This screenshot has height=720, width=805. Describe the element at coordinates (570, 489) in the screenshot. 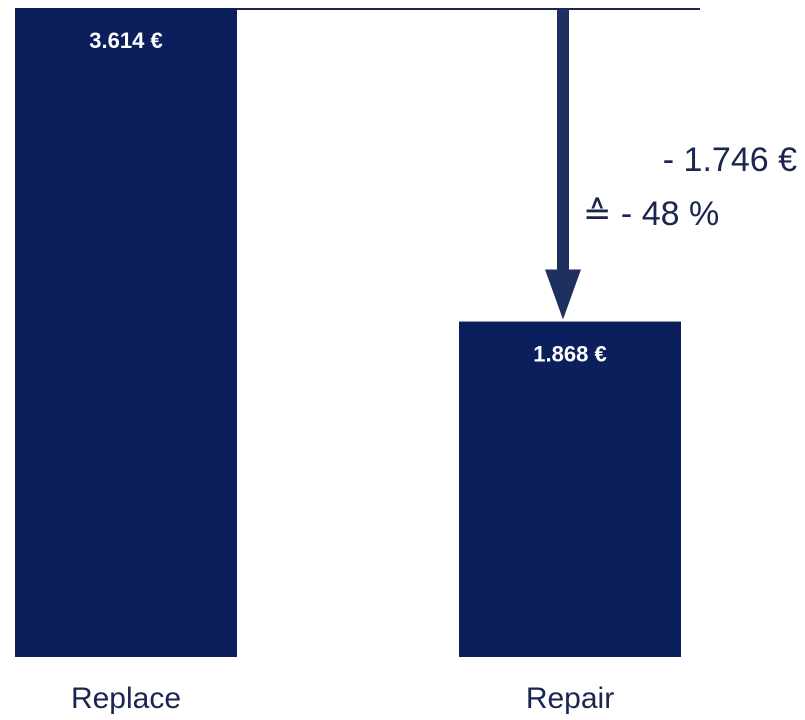

I see `bar` at that location.